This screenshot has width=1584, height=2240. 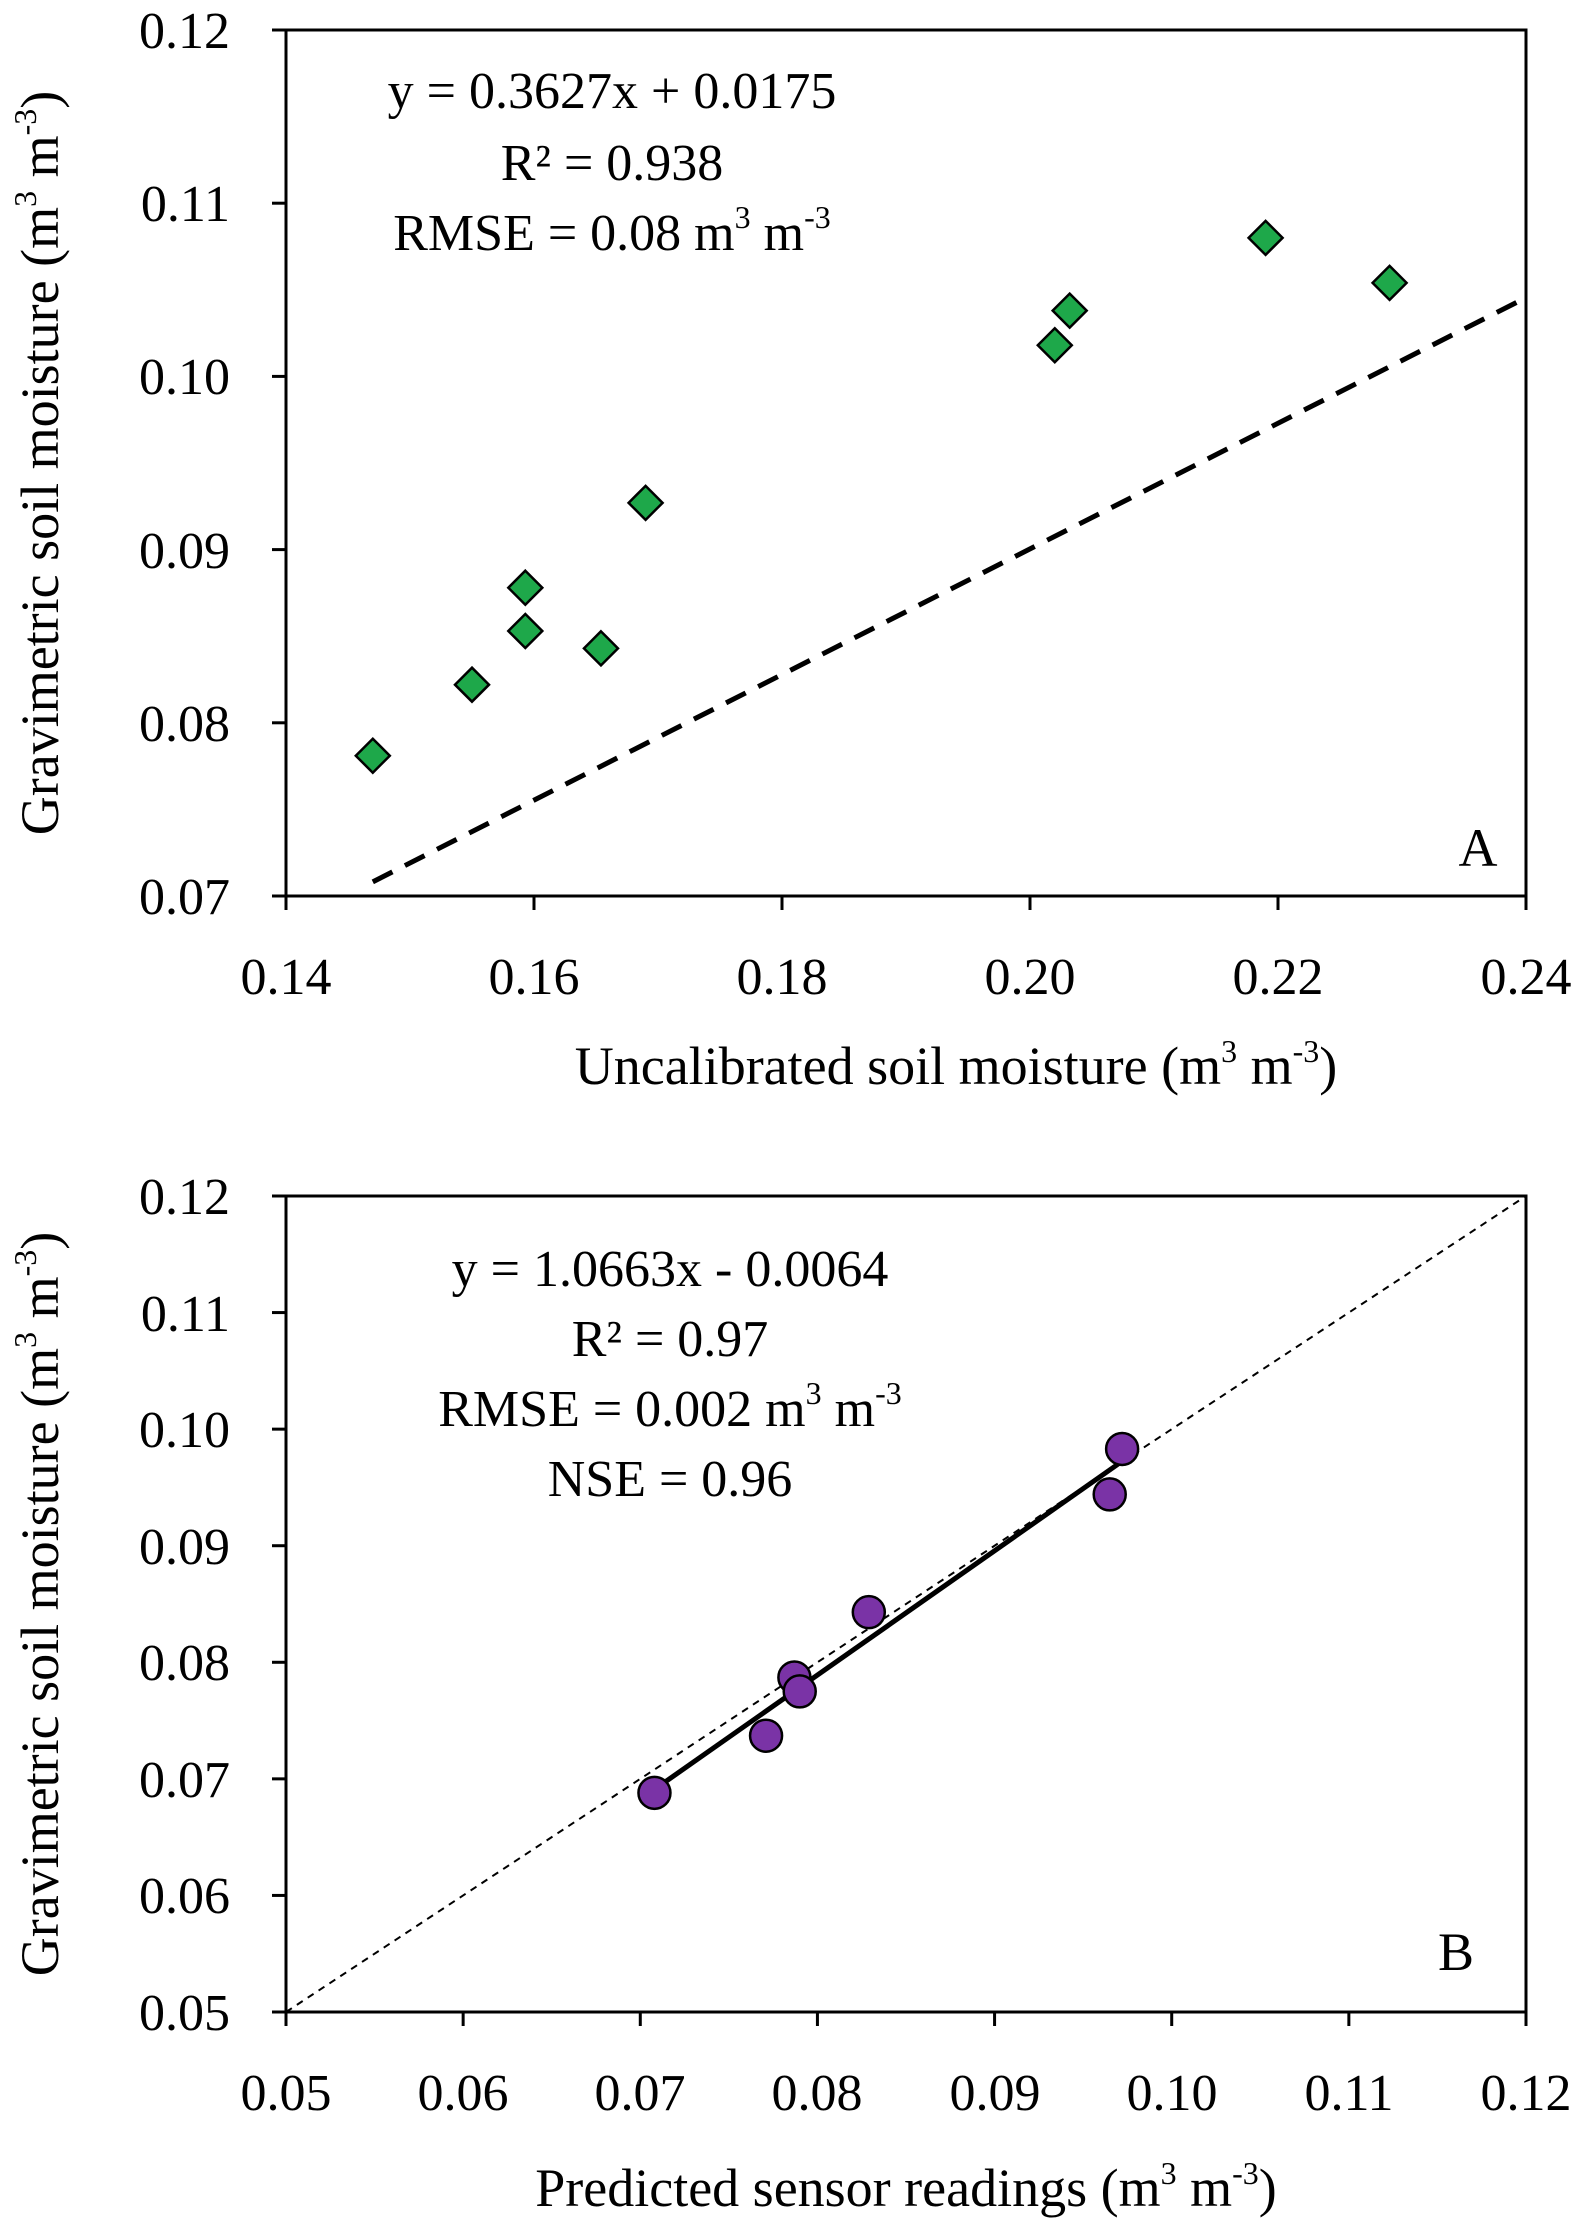 What do you see at coordinates (286, 2093) in the screenshot?
I see `panel-b-x-tick-label: 0.05` at bounding box center [286, 2093].